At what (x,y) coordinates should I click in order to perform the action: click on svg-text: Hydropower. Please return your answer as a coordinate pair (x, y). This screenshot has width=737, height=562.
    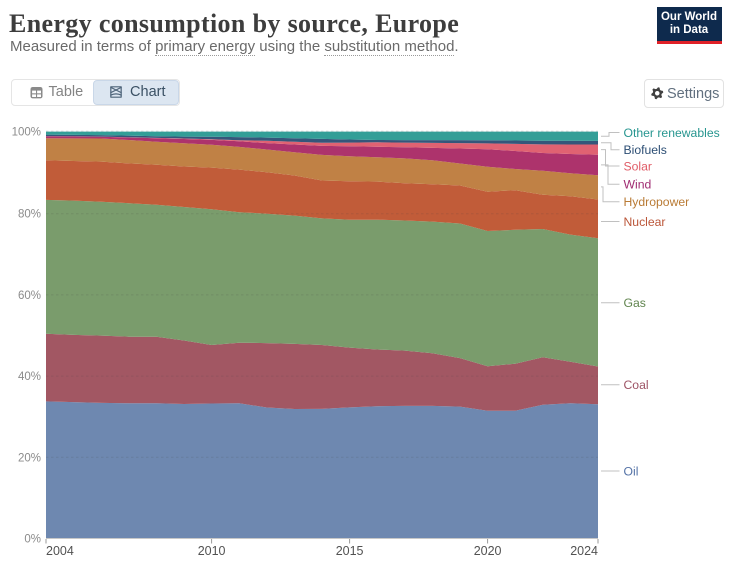
    Looking at the image, I should click on (657, 202).